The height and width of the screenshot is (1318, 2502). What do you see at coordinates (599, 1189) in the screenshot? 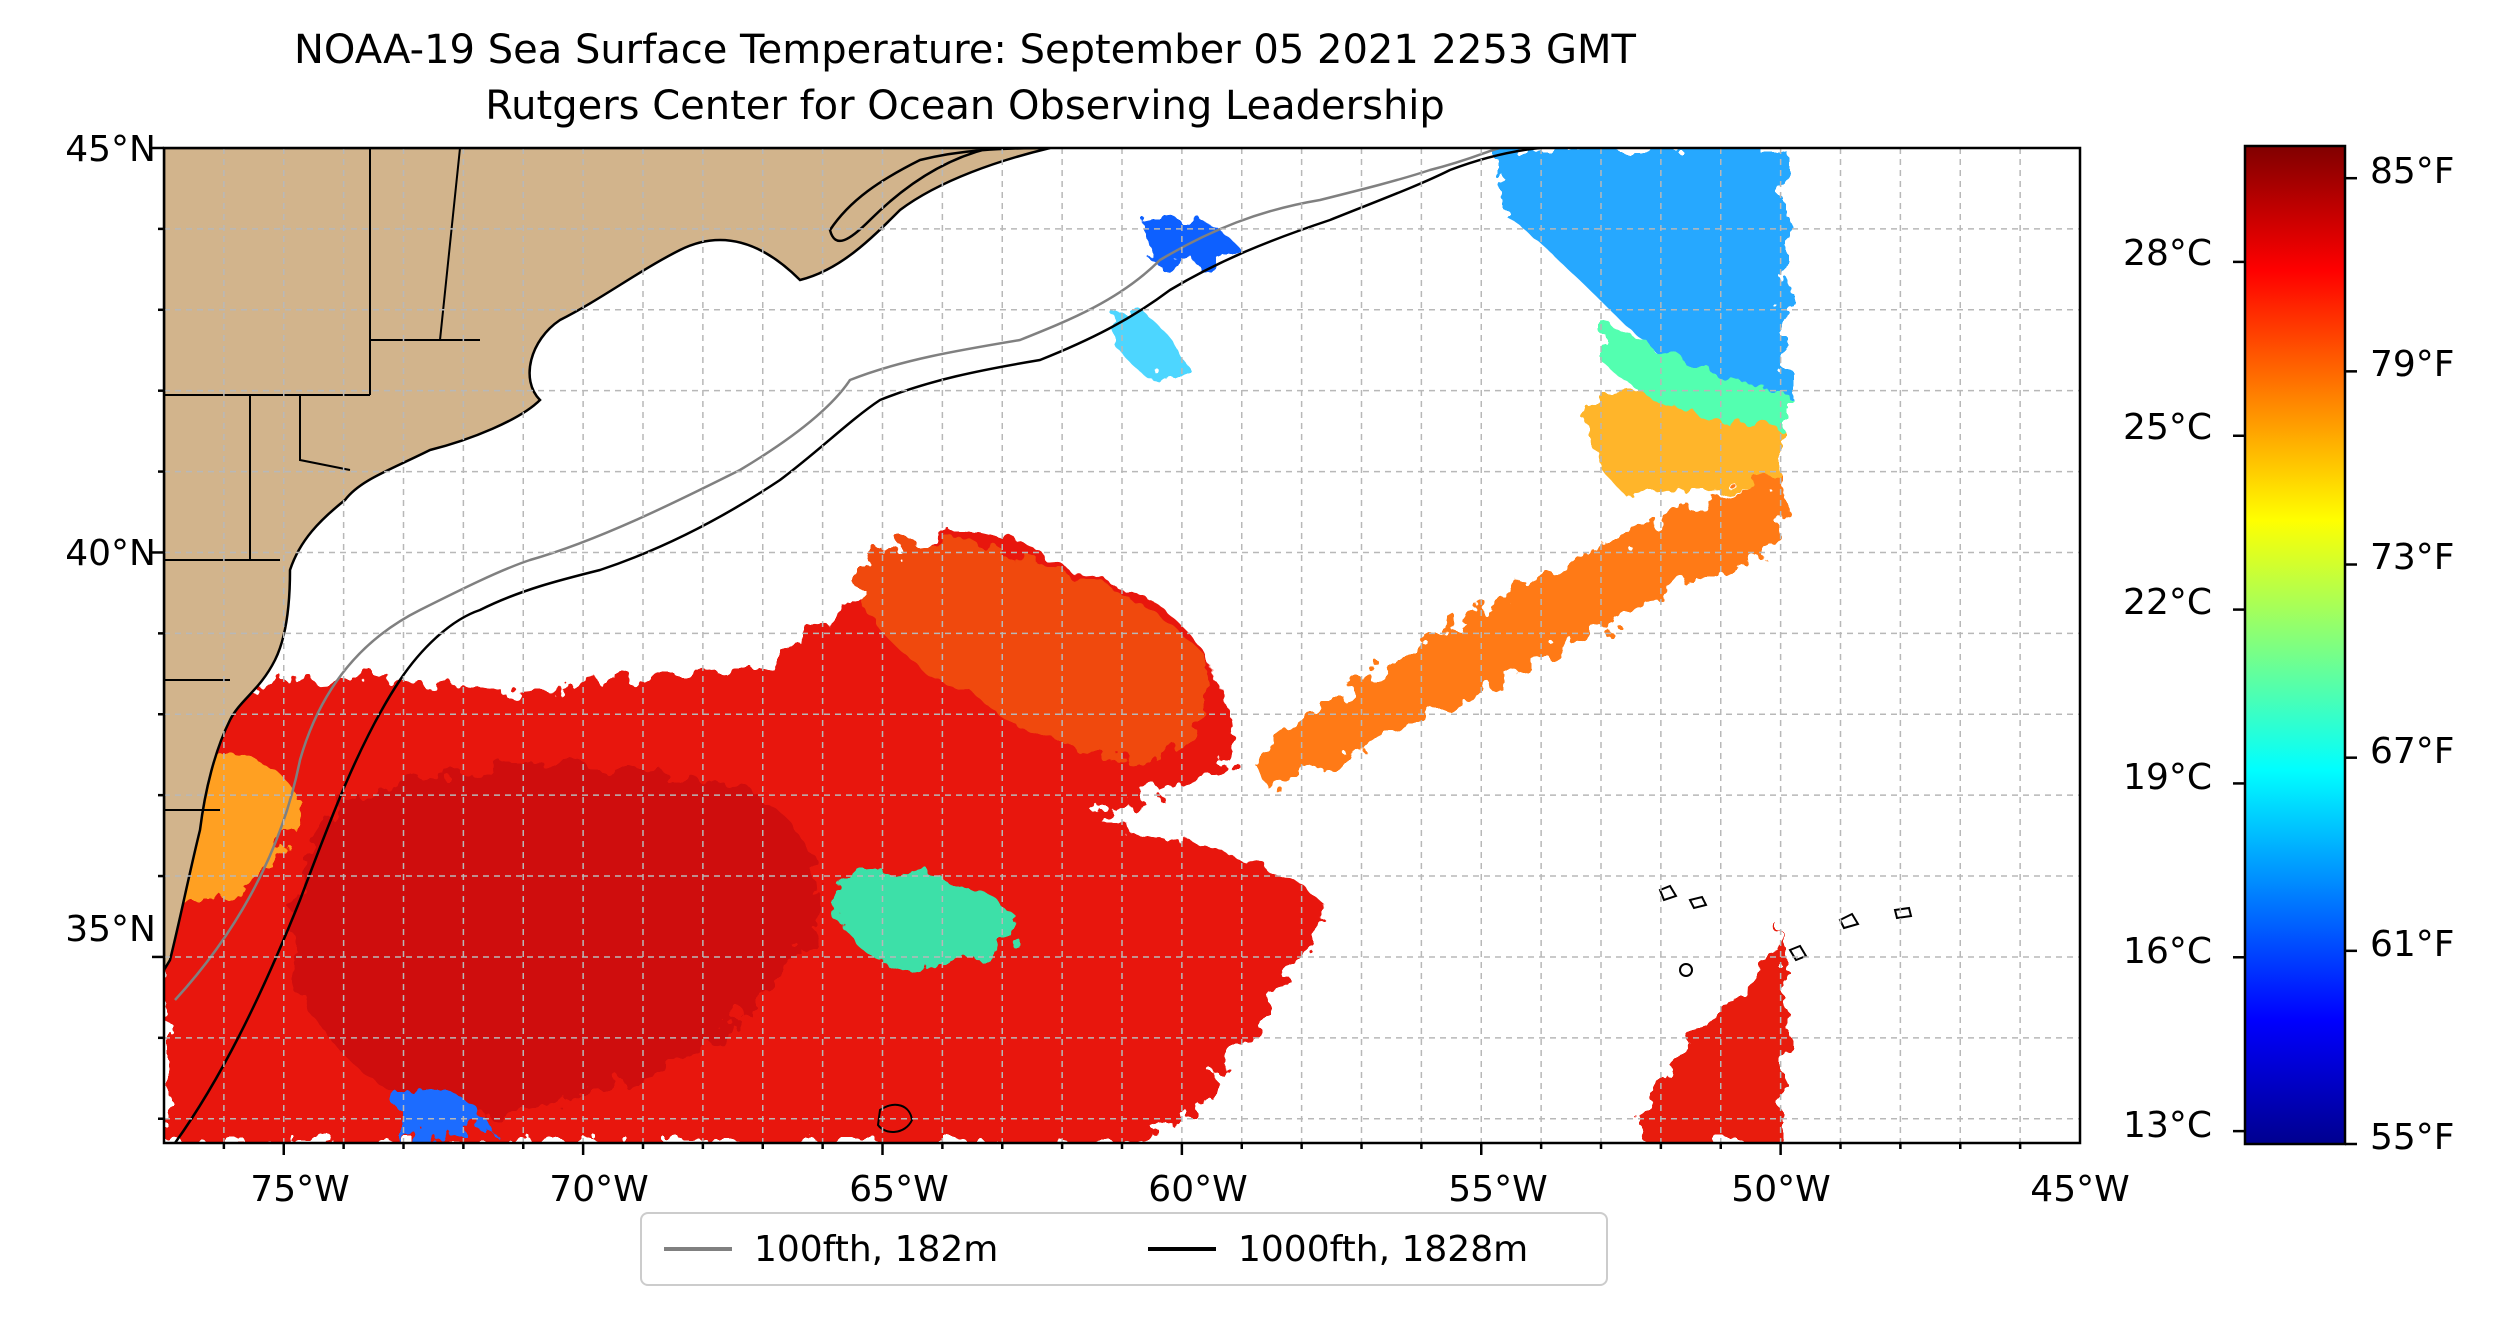
I see `x-tick-label: 70°W` at bounding box center [599, 1189].